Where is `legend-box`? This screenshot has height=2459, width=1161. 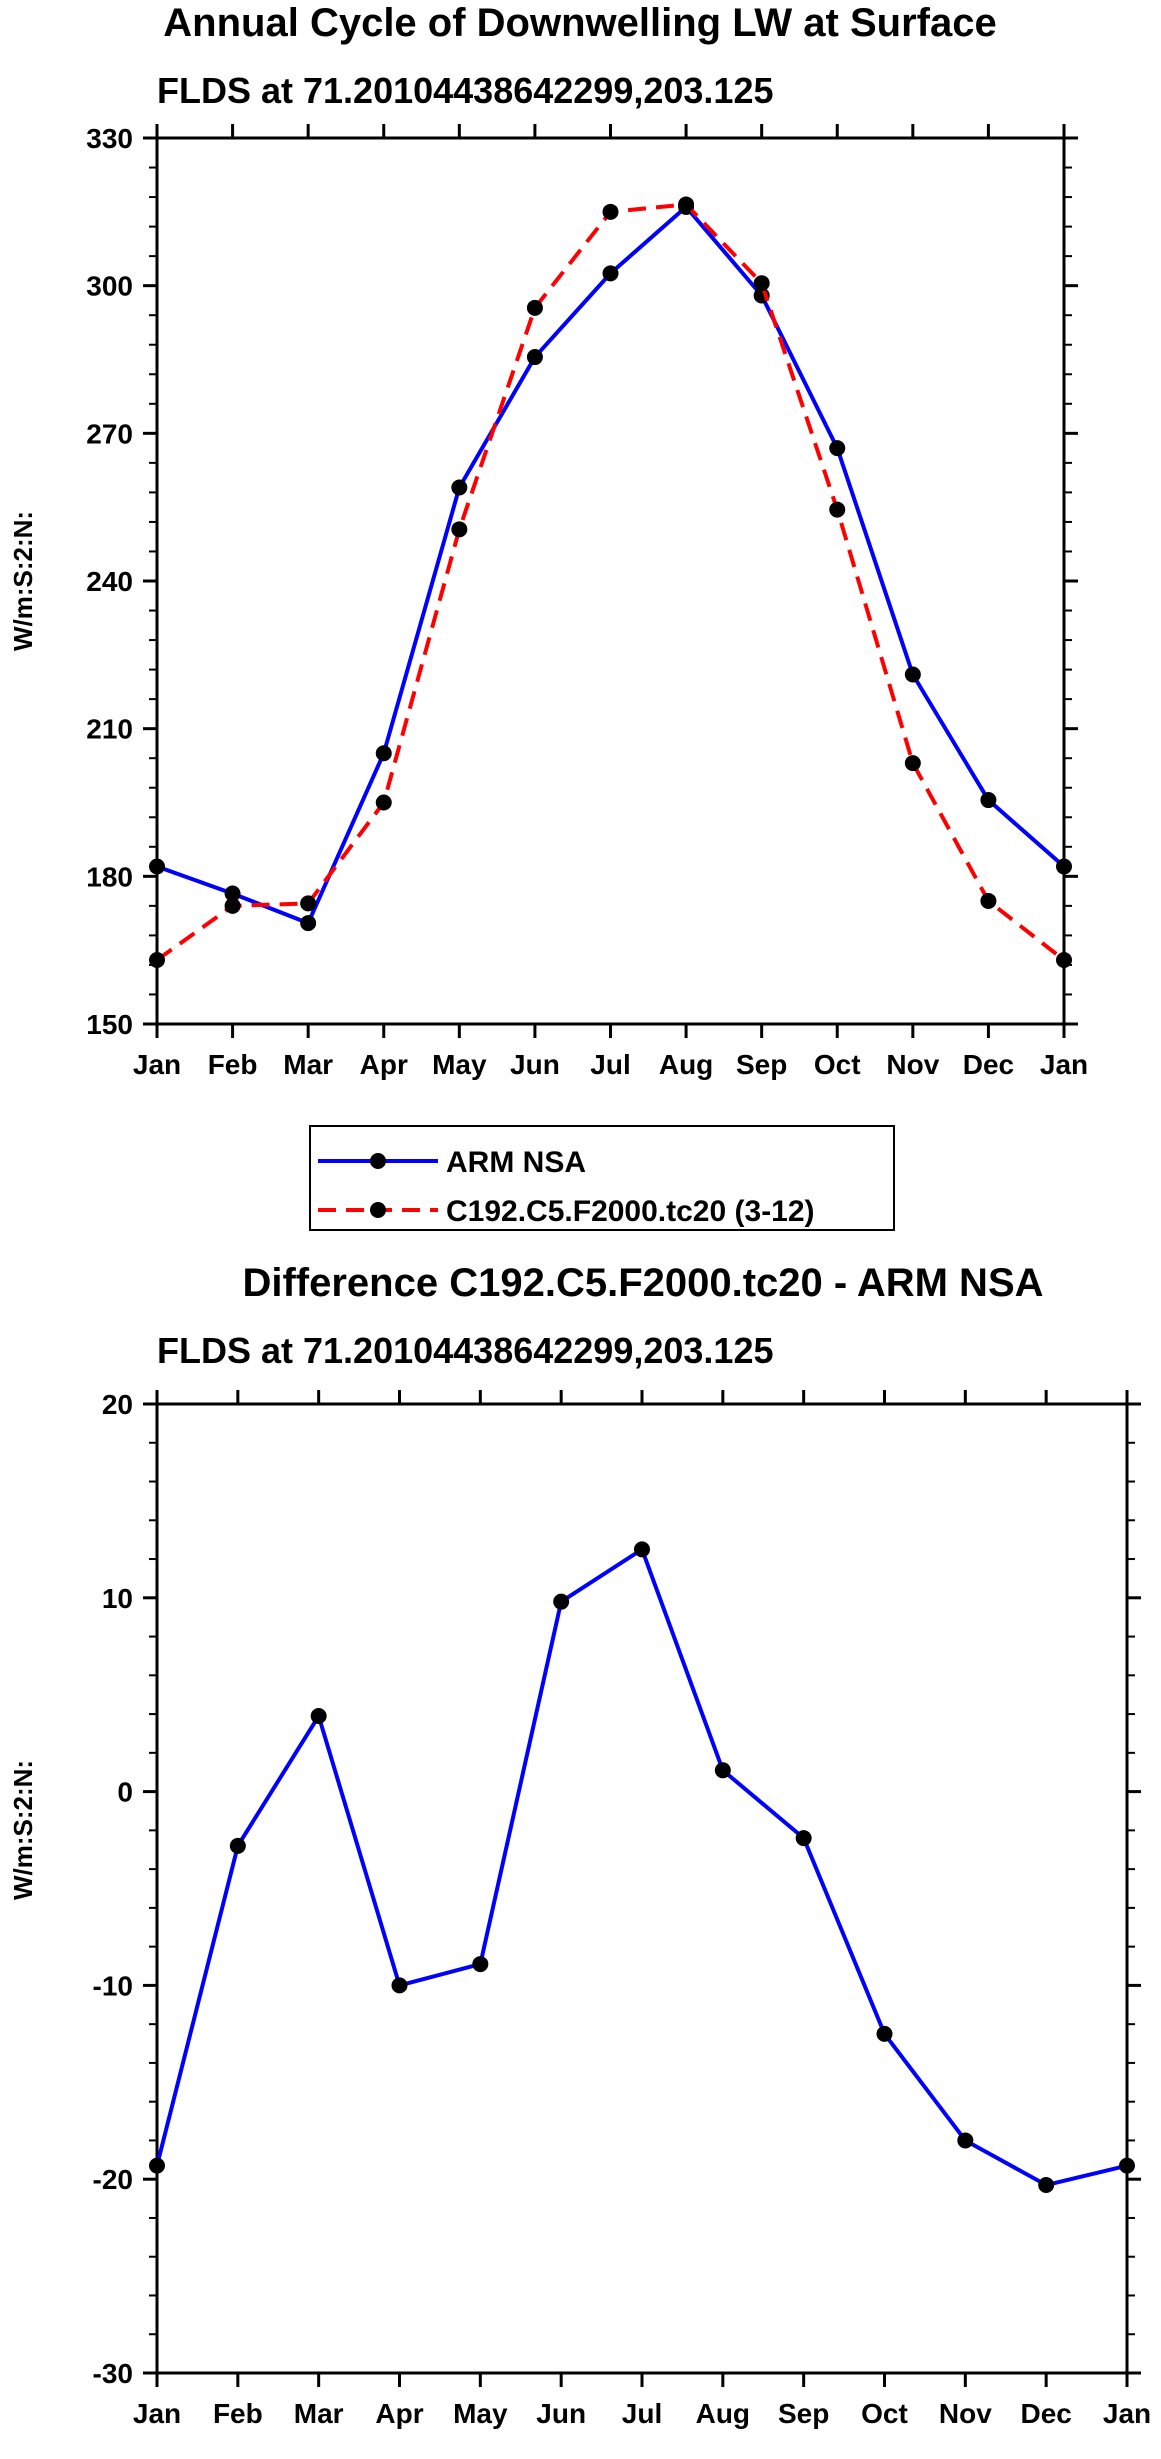
legend-box is located at coordinates (602, 1178).